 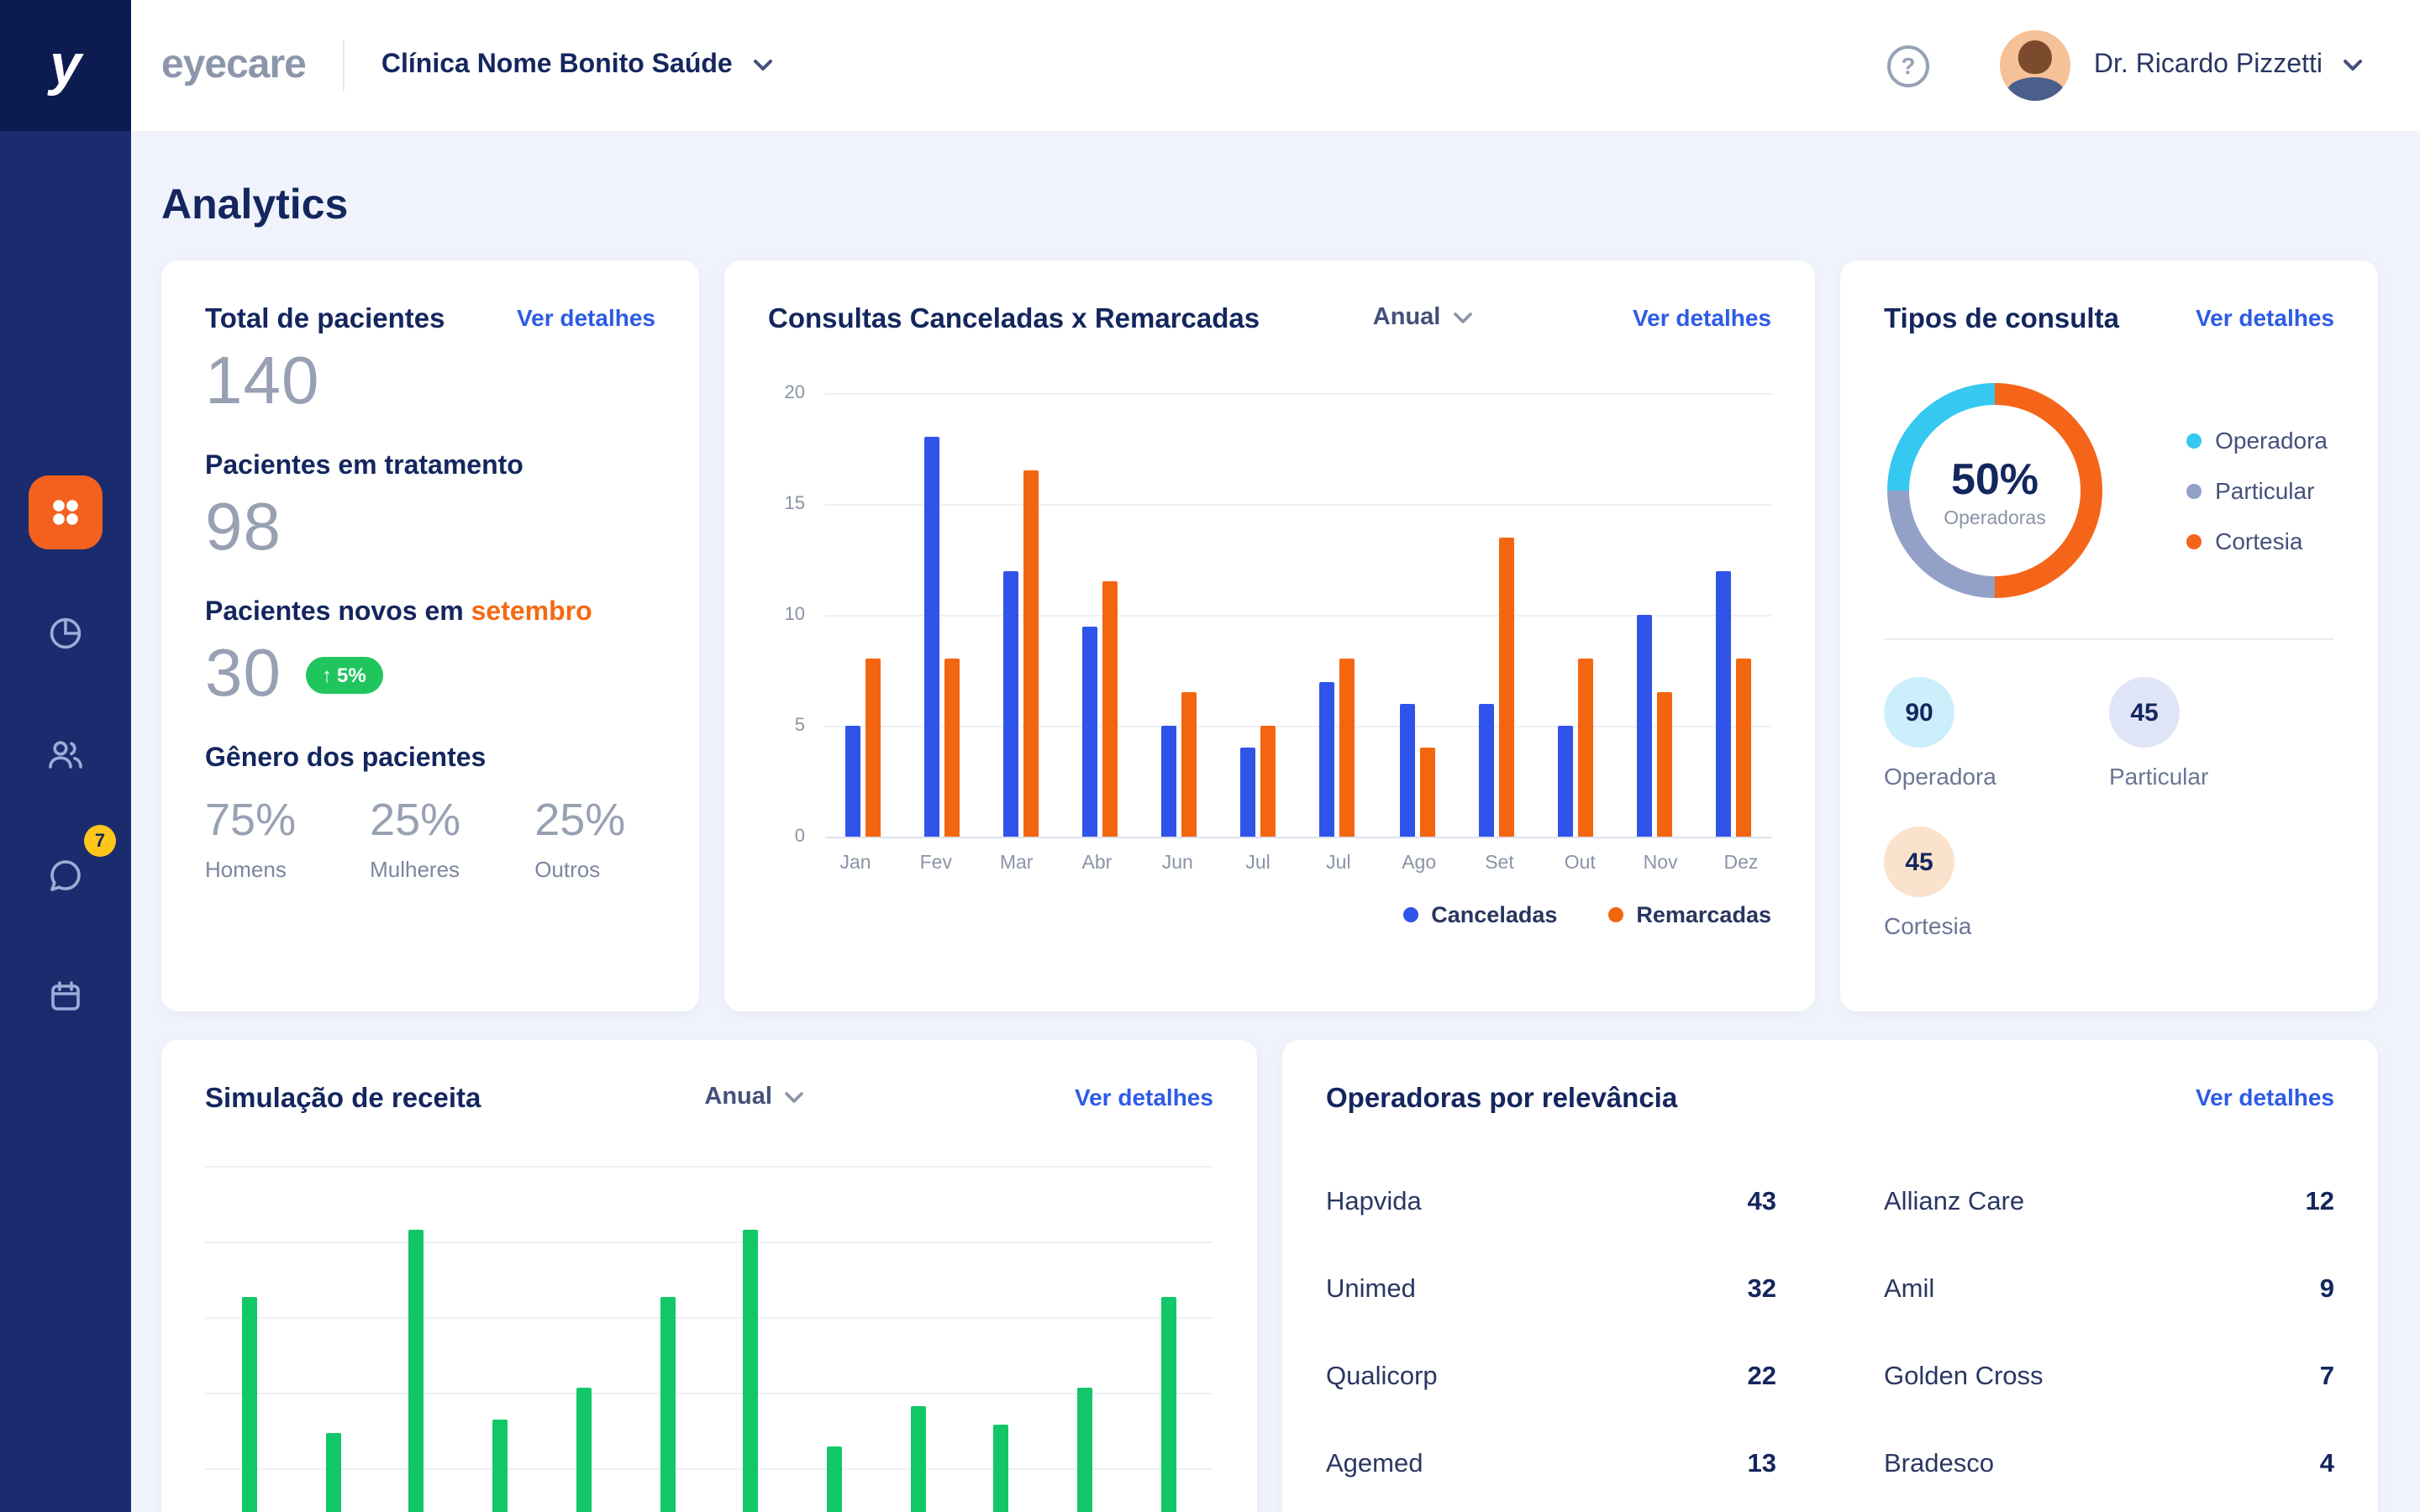 What do you see at coordinates (1994, 478) in the screenshot?
I see `donut-center-value: 50%` at bounding box center [1994, 478].